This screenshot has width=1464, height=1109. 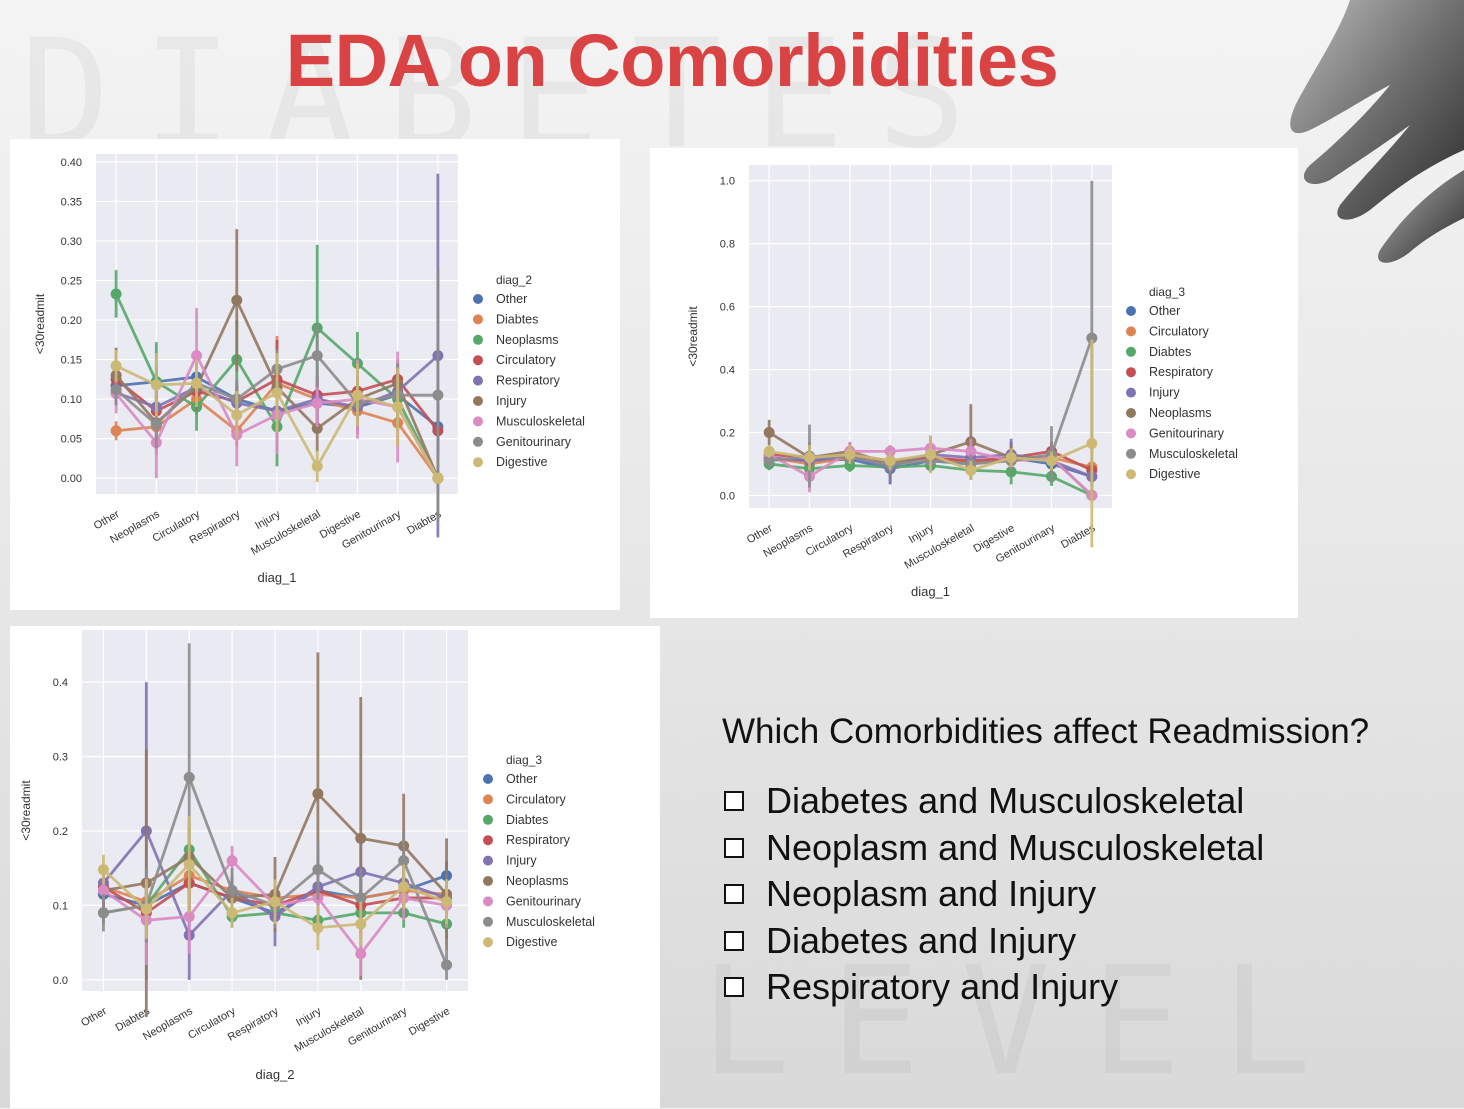 What do you see at coordinates (1005, 800) in the screenshot?
I see `option-label: Diabetes and Musculoskeletal` at bounding box center [1005, 800].